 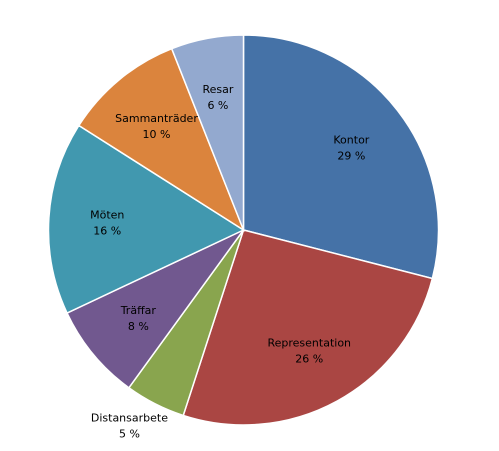 I want to click on slice-label-resar: Resar, so click(x=217, y=89).